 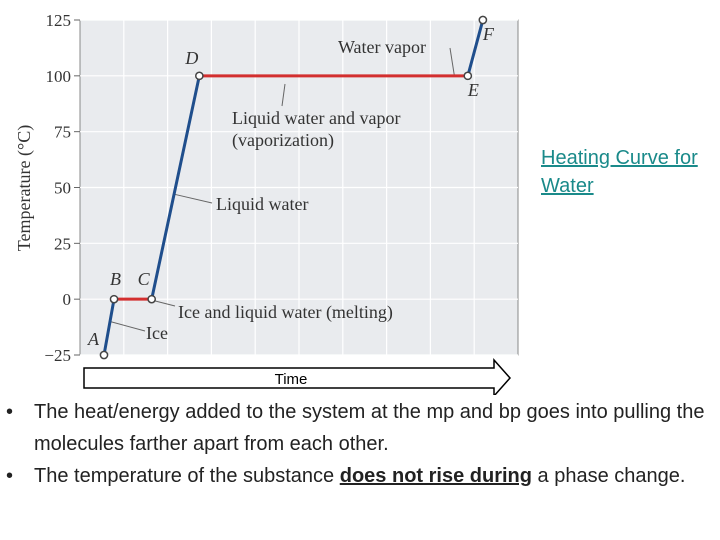 What do you see at coordinates (191, 58) in the screenshot?
I see `point-label-D: D` at bounding box center [191, 58].